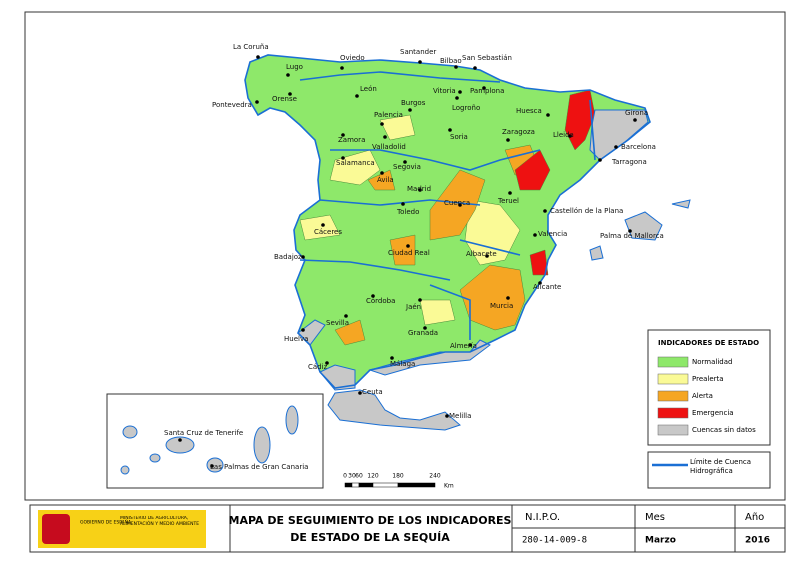 Image resolution: width=800 pixels, height=563 pixels. Describe the element at coordinates (398, 476) in the screenshot. I see `scale-label: 180` at that location.